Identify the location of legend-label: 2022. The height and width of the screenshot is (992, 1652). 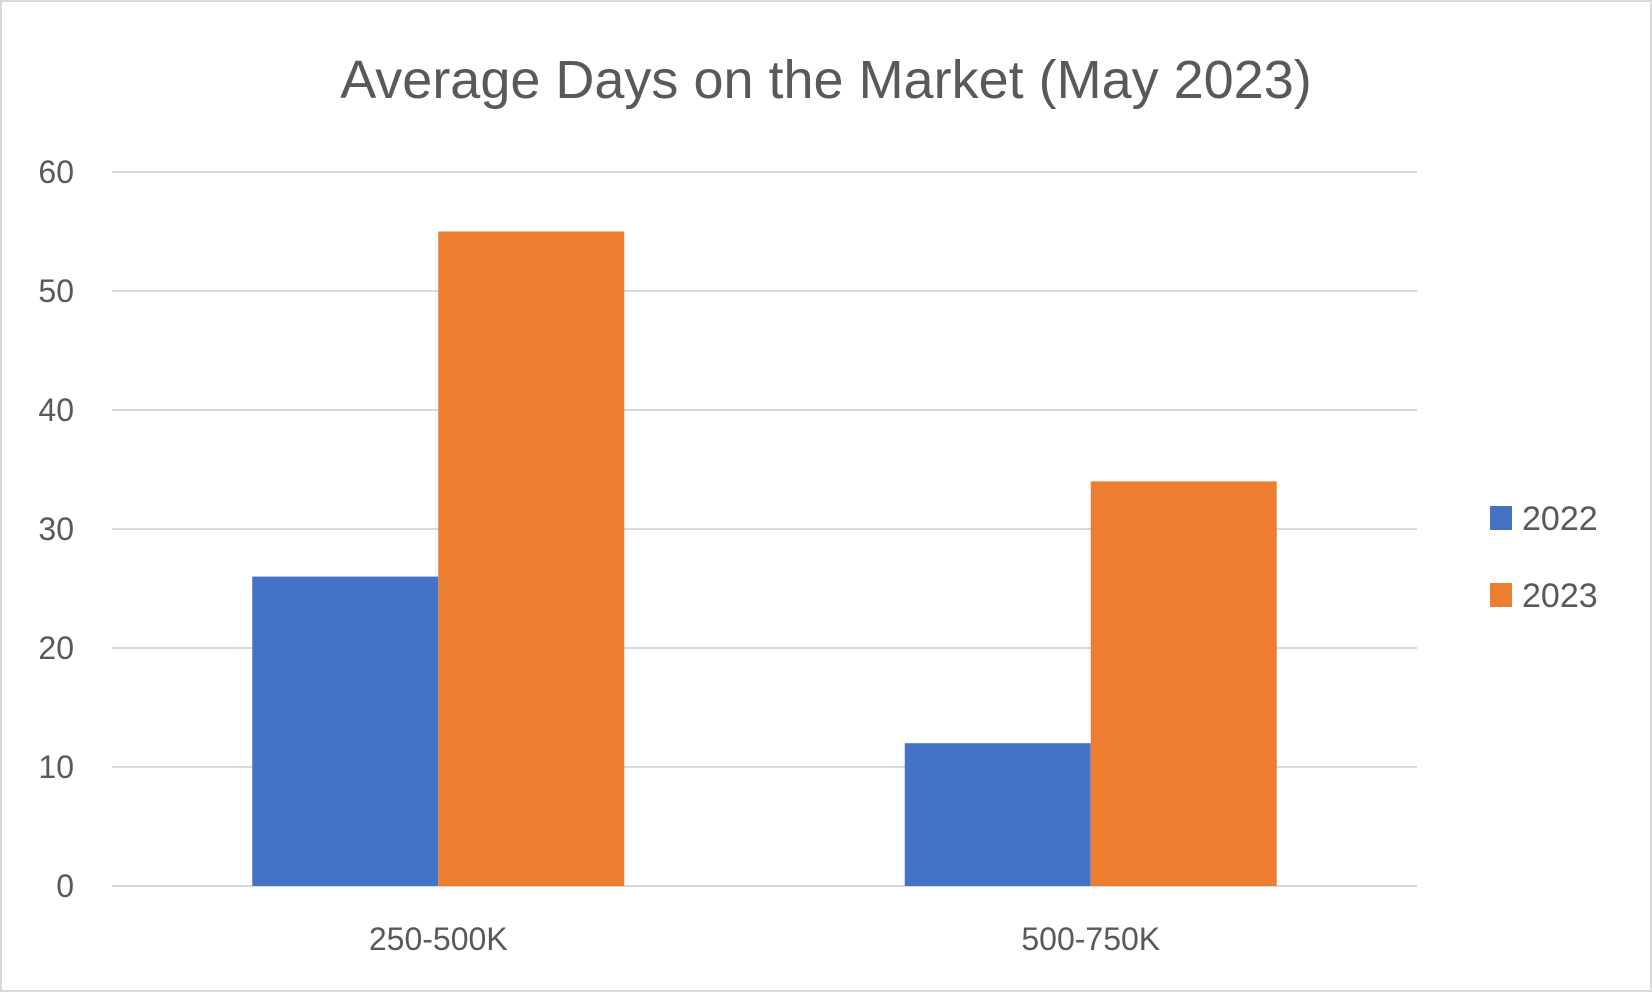
(1560, 519).